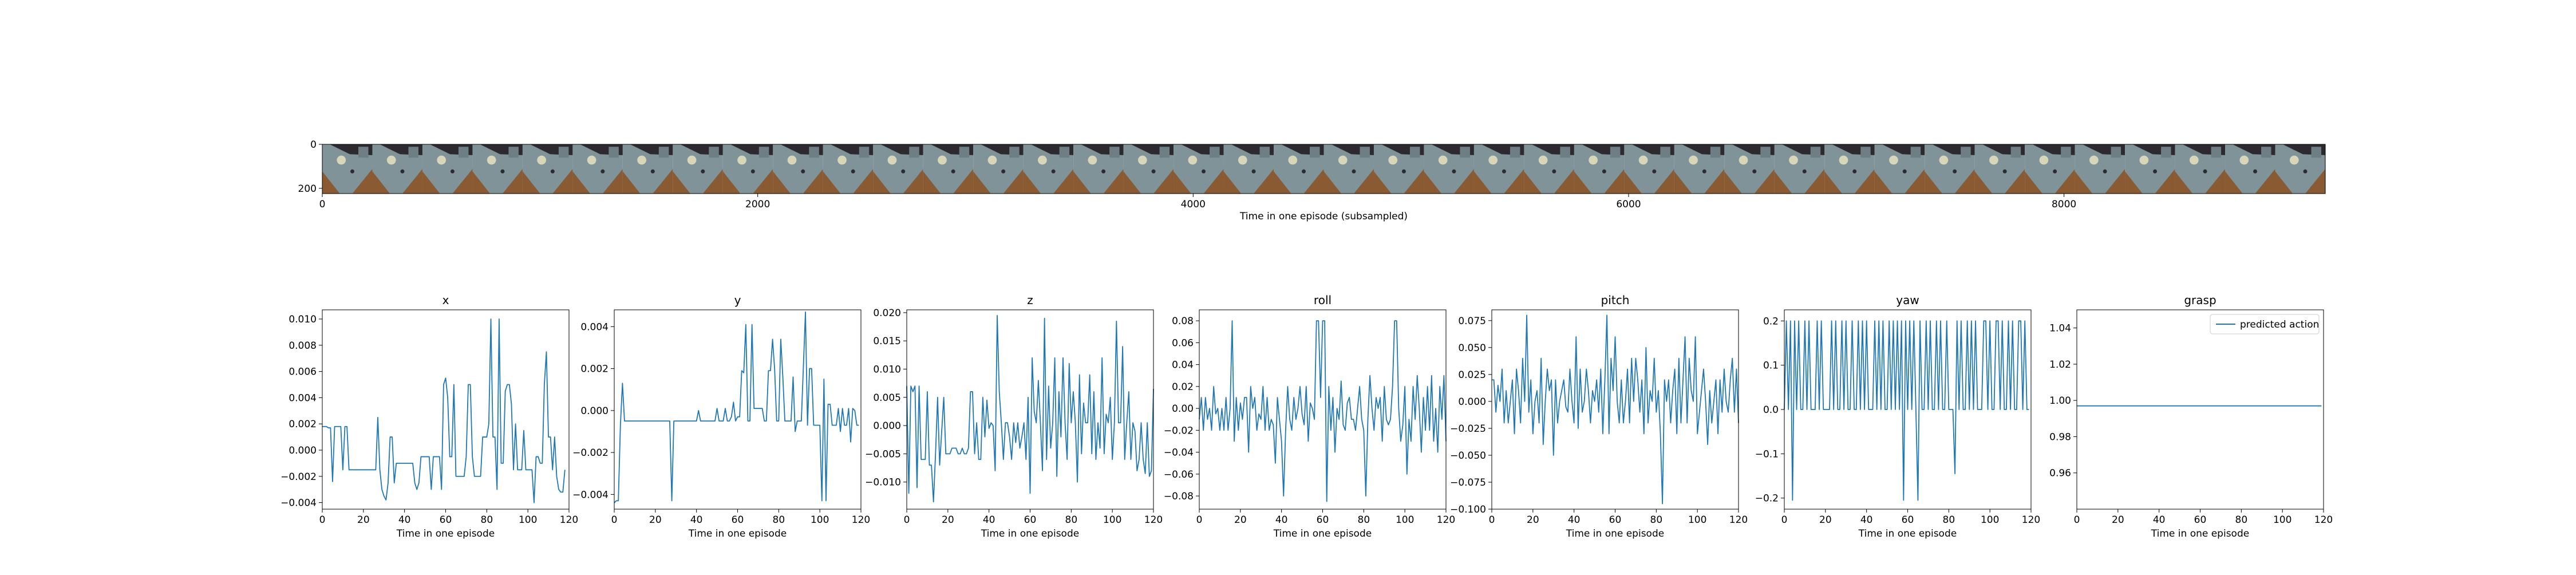 This screenshot has height=575, width=2576. Describe the element at coordinates (445, 300) in the screenshot. I see `subplot-title: x` at that location.